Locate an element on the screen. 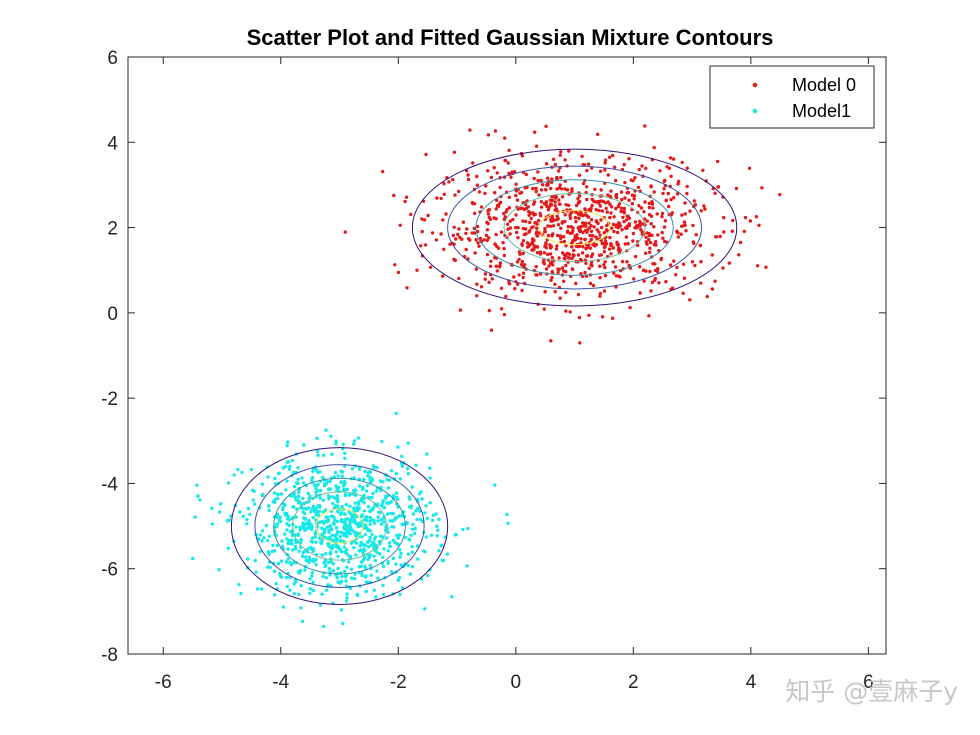 This screenshot has width=980, height=735. y-tick-label: -6 is located at coordinates (109, 570).